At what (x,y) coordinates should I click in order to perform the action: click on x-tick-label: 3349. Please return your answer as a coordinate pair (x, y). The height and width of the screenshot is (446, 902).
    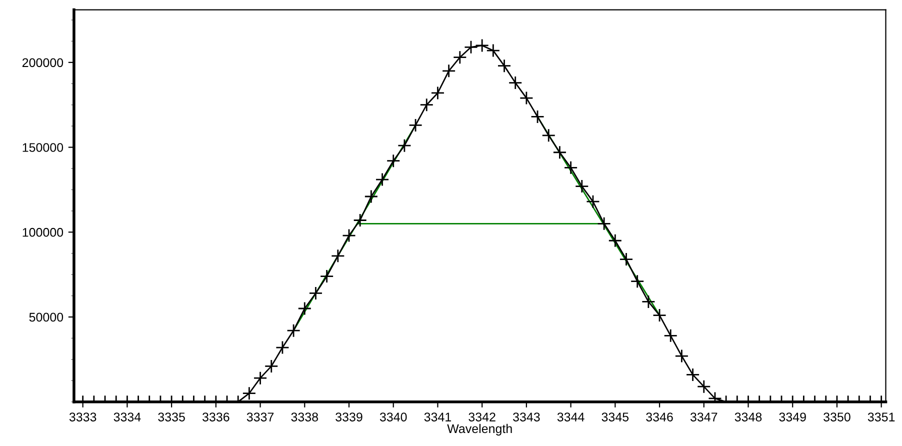
    Looking at the image, I should click on (792, 417).